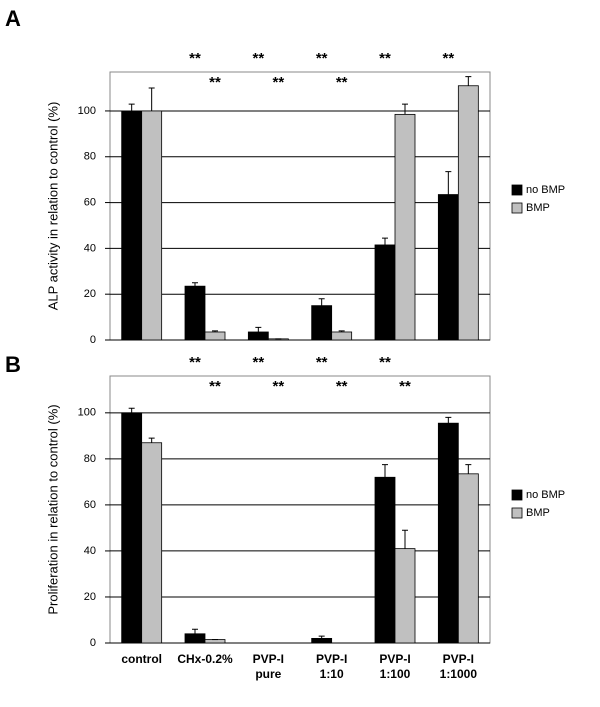  Describe the element at coordinates (205, 659) in the screenshot. I see `x-tick-label: CHx-0.2%` at that location.